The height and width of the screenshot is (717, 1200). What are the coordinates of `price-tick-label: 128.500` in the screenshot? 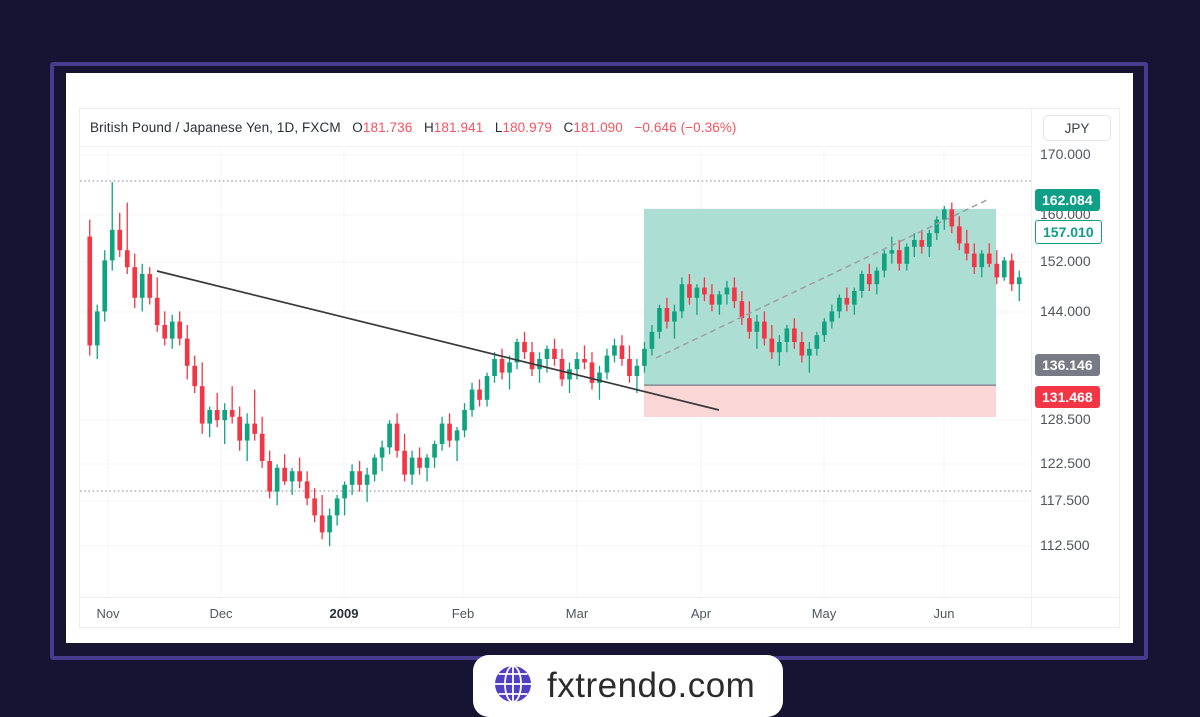 It's located at (1065, 419).